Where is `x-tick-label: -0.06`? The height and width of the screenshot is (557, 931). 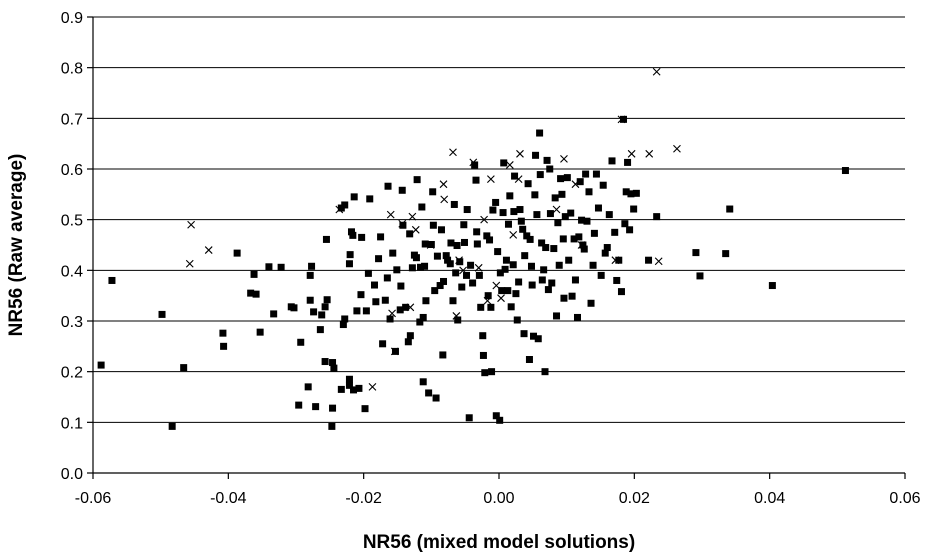 x-tick-label: -0.06 is located at coordinates (93, 498).